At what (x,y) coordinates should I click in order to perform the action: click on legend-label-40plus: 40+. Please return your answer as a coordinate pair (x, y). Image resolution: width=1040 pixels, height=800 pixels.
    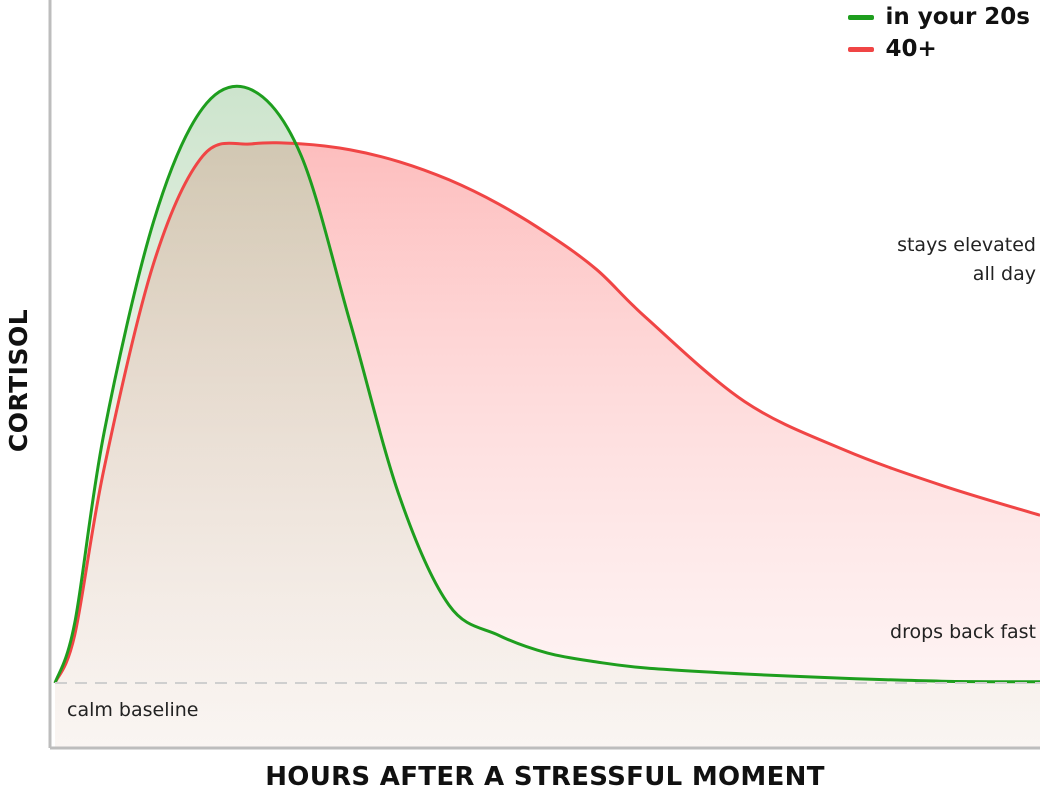
    Looking at the image, I should click on (911, 49).